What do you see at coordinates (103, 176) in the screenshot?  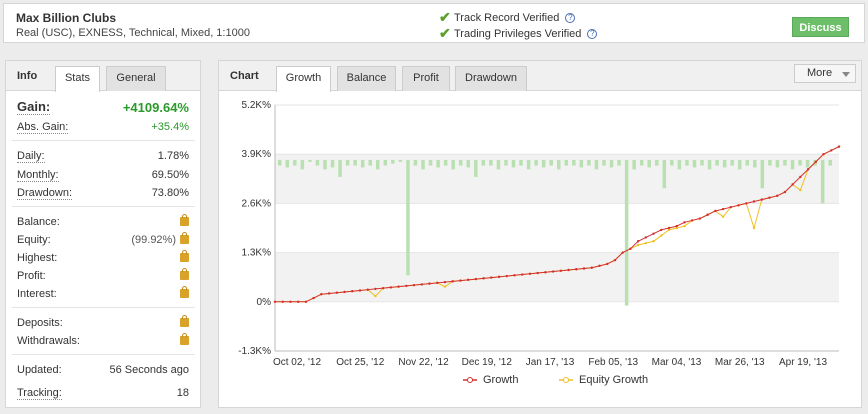 I see `monthly-row: Monthly: 69.50%` at bounding box center [103, 176].